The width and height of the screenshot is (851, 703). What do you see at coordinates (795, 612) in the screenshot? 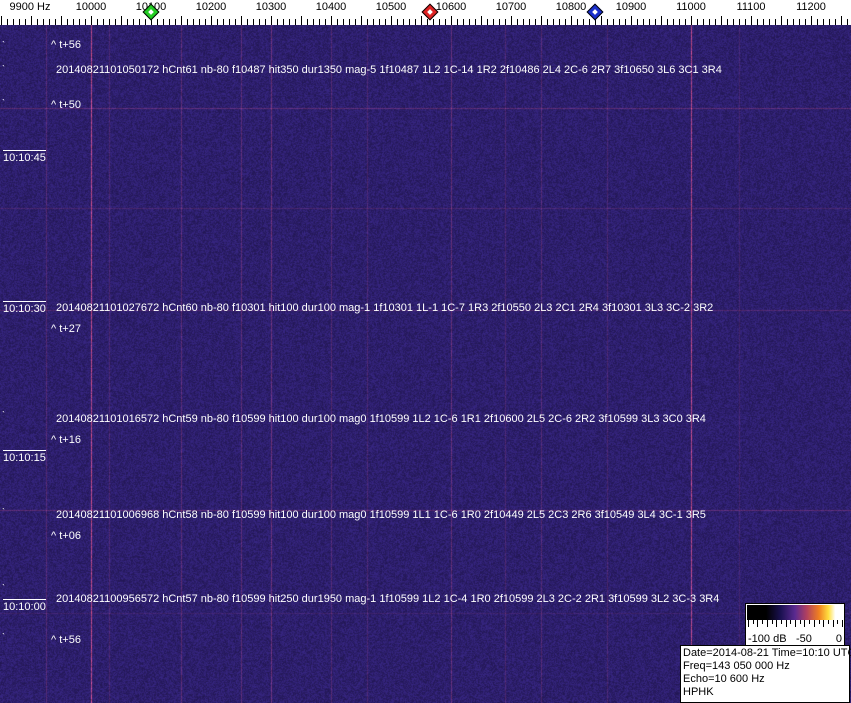
I see `colorbar-gradient` at bounding box center [795, 612].